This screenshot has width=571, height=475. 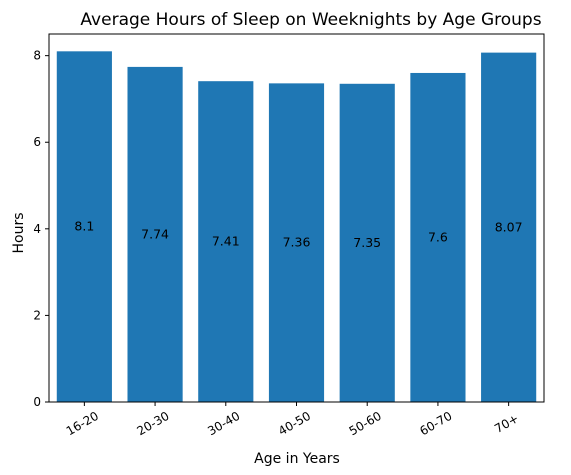 I want to click on x-axis-ticks: 16-20 20-30 30-40 40-50 50-60 60-70 70+, so click(x=292, y=420).